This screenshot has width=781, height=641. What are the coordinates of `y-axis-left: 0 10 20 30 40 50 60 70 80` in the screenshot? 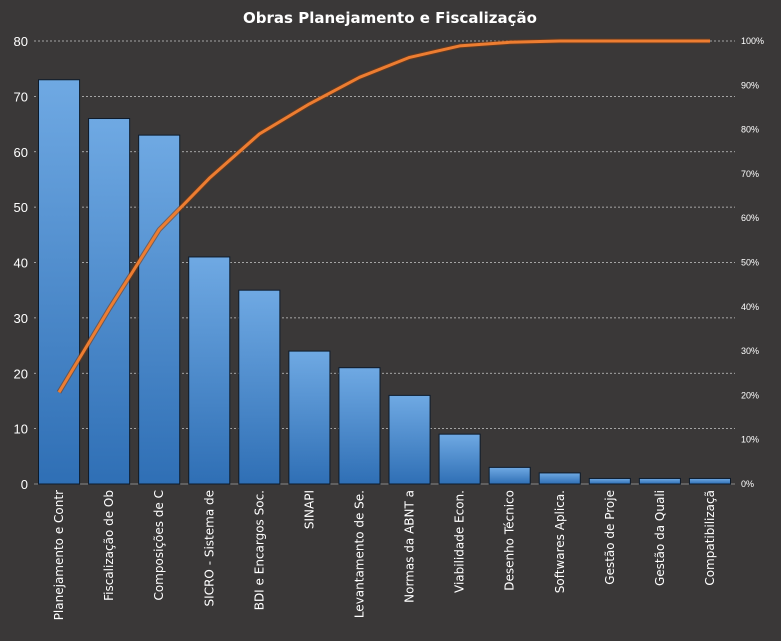 It's located at (21, 263).